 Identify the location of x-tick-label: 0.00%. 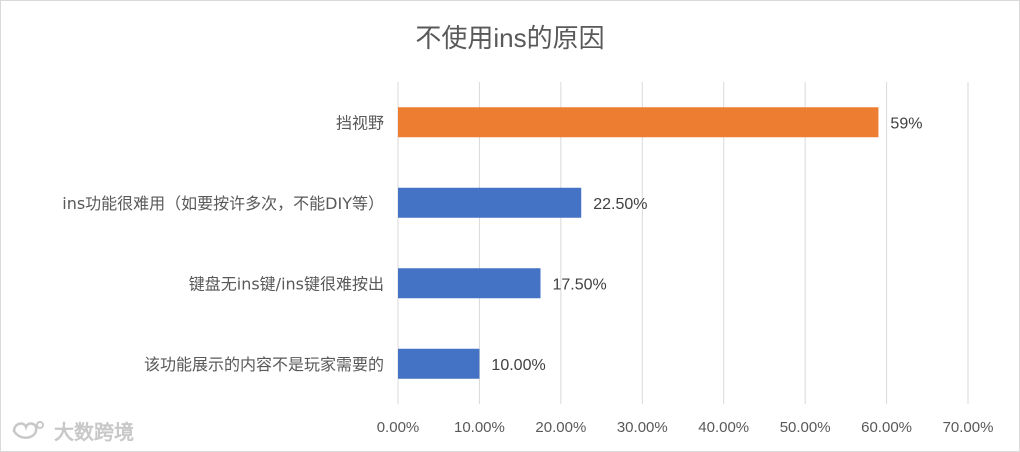
(398, 427).